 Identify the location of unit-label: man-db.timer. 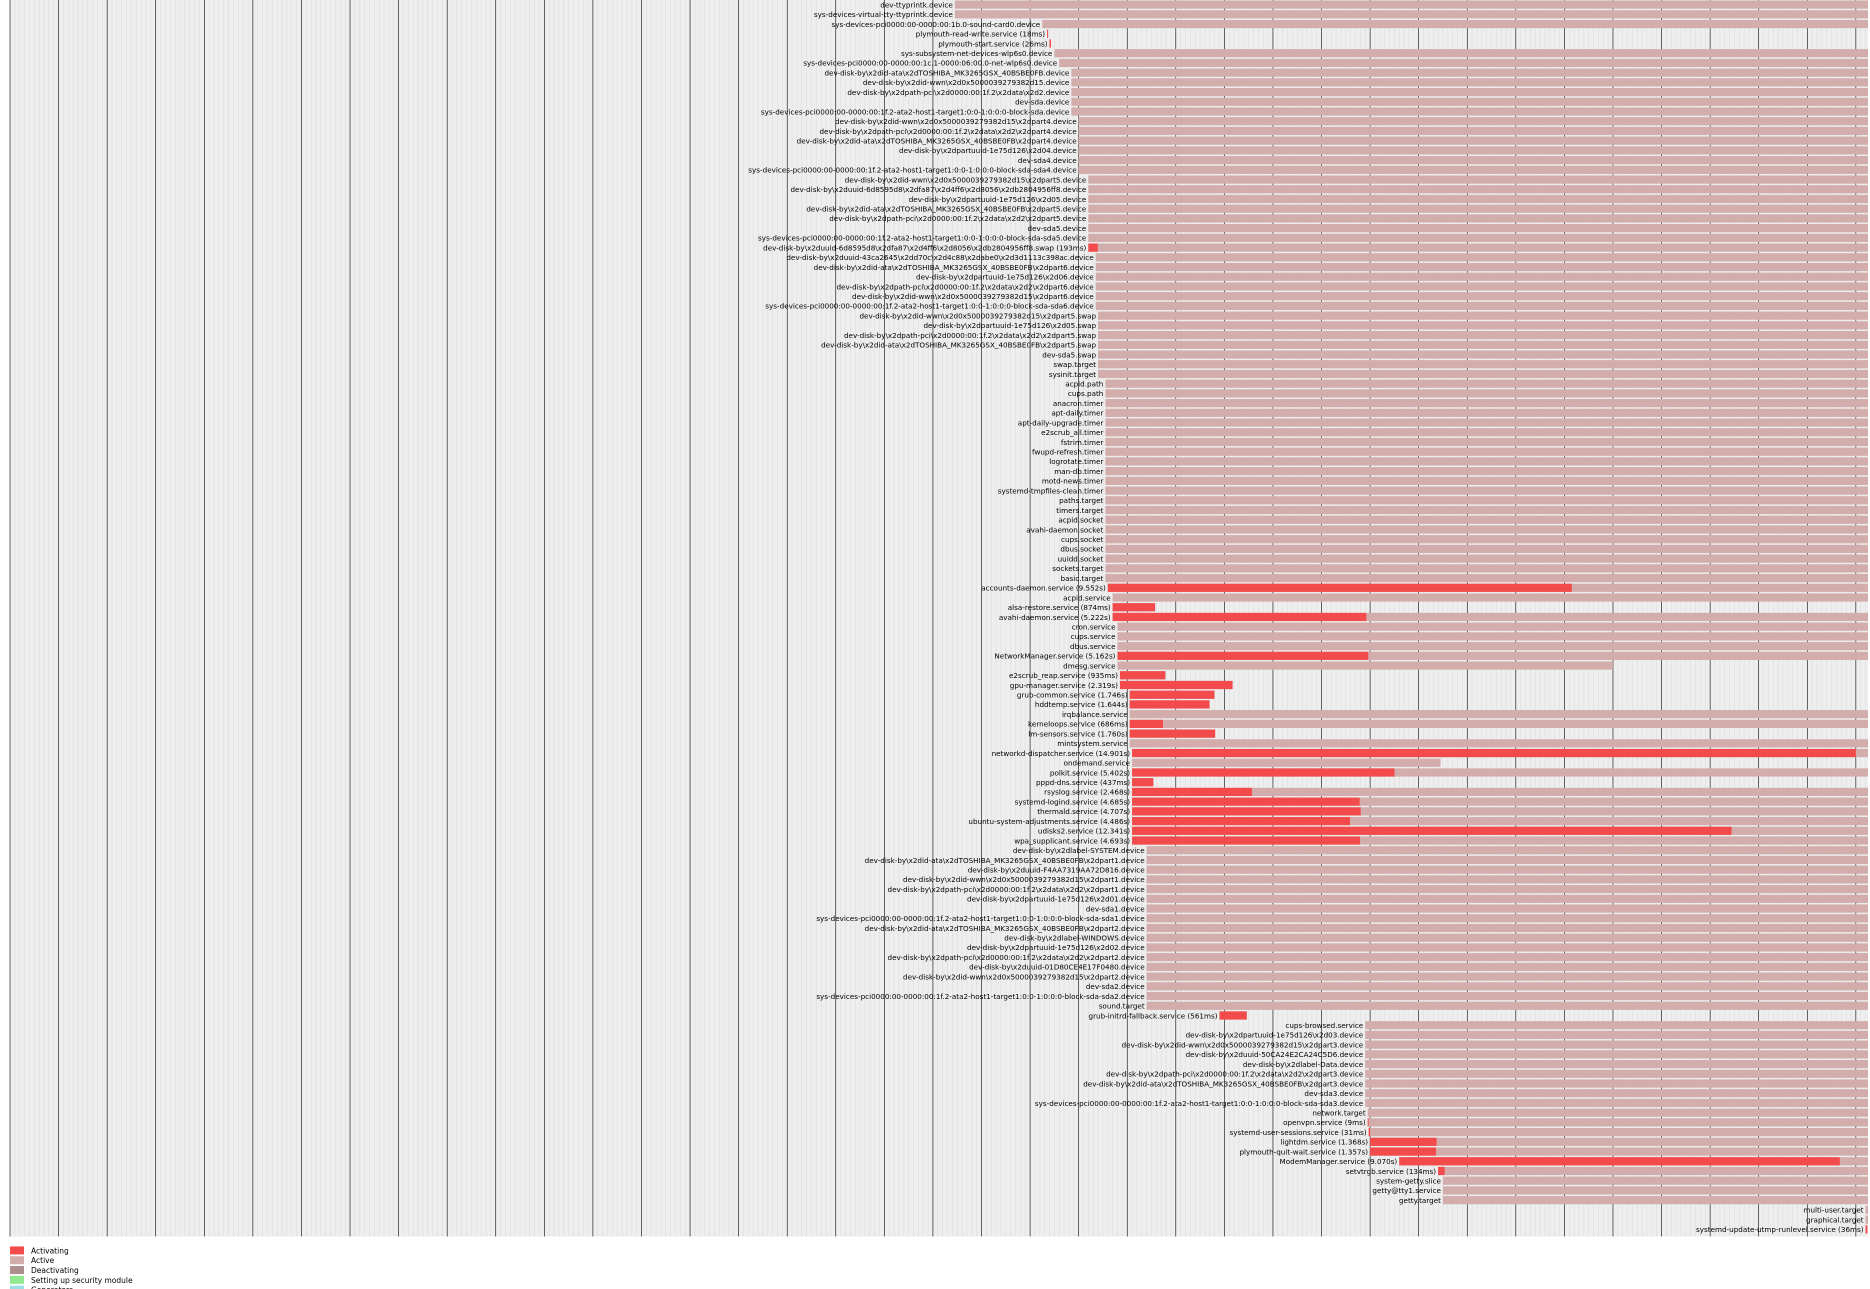
(1078, 471).